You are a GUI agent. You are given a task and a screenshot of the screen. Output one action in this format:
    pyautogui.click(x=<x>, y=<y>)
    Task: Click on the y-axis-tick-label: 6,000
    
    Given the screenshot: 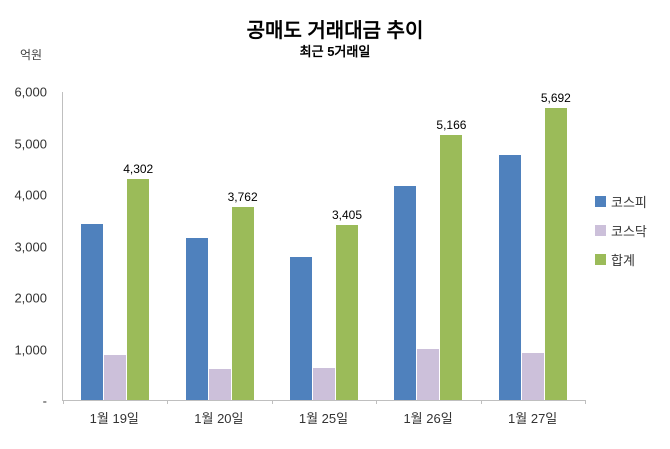 What is the action you would take?
    pyautogui.click(x=30, y=92)
    